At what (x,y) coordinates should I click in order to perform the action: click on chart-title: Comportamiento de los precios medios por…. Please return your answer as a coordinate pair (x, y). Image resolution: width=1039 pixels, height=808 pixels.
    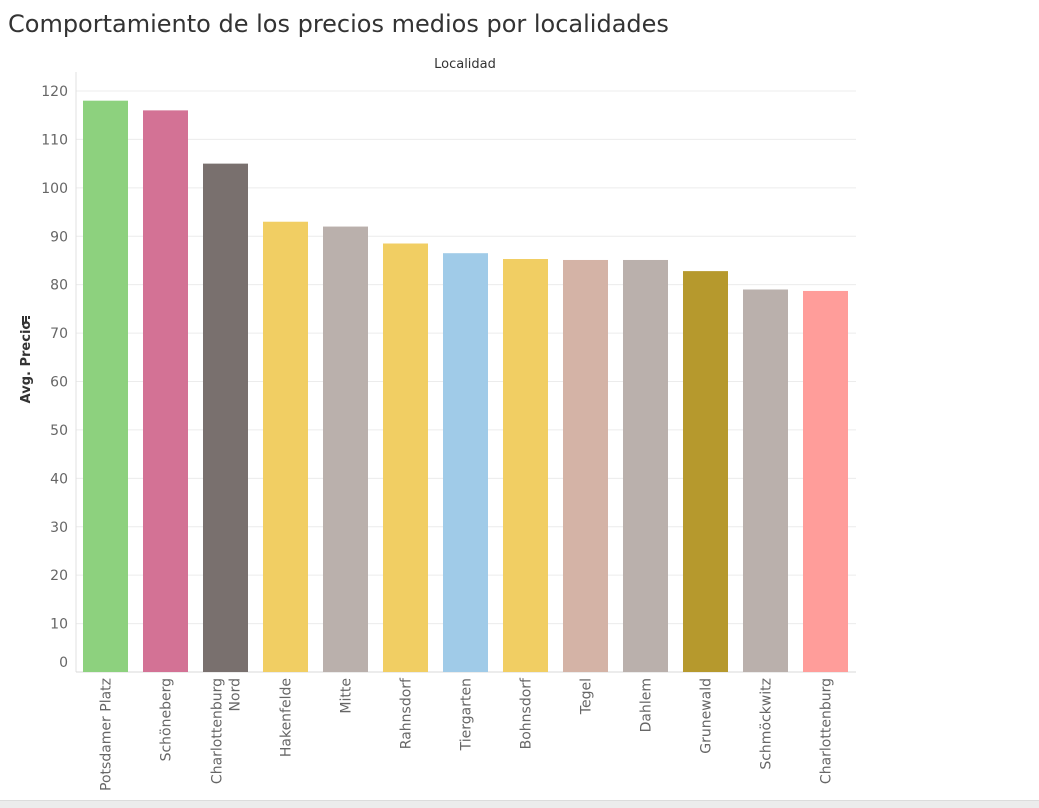
    Looking at the image, I should click on (338, 24).